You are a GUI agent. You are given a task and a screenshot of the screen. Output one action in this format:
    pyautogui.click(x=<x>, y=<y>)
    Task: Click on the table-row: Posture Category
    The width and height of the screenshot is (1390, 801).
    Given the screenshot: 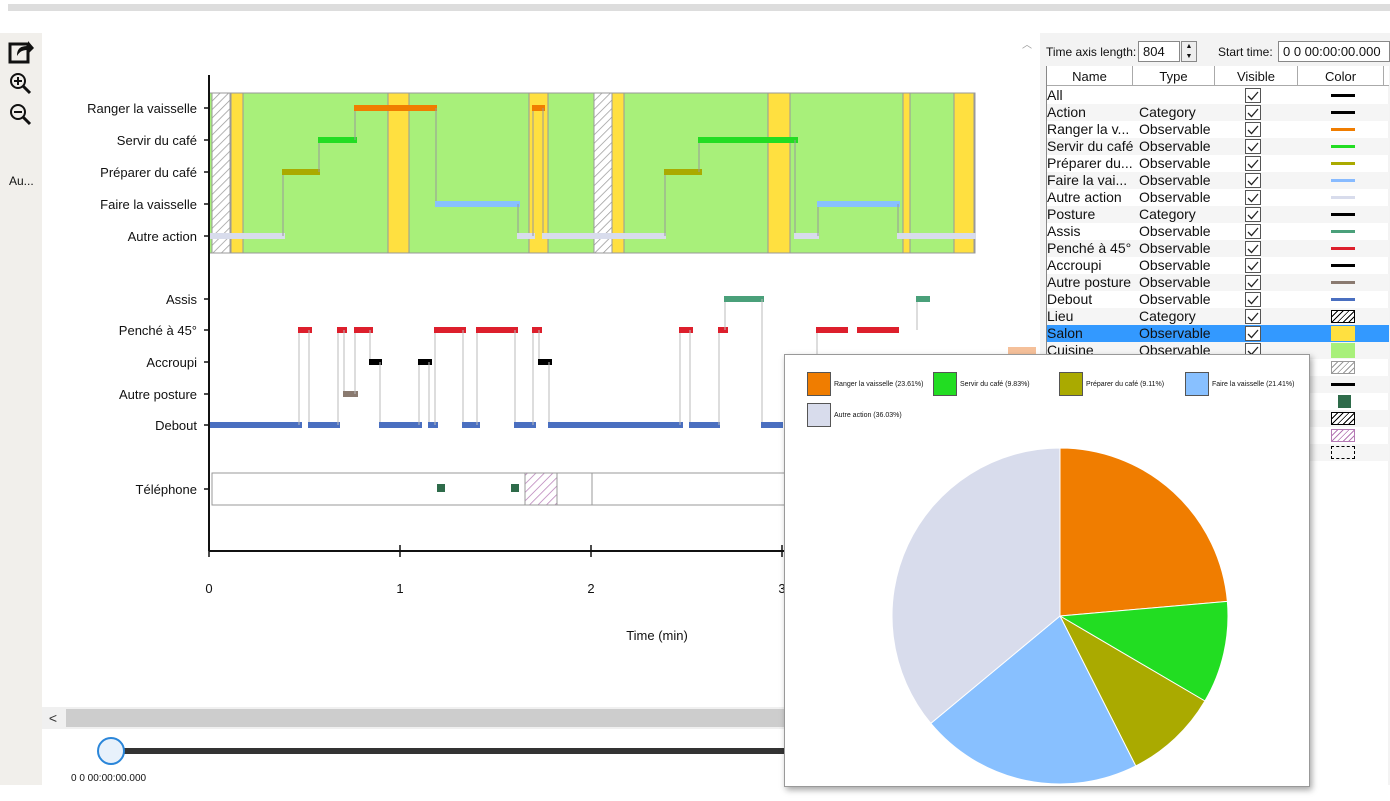 What is the action you would take?
    pyautogui.click(x=1218, y=214)
    